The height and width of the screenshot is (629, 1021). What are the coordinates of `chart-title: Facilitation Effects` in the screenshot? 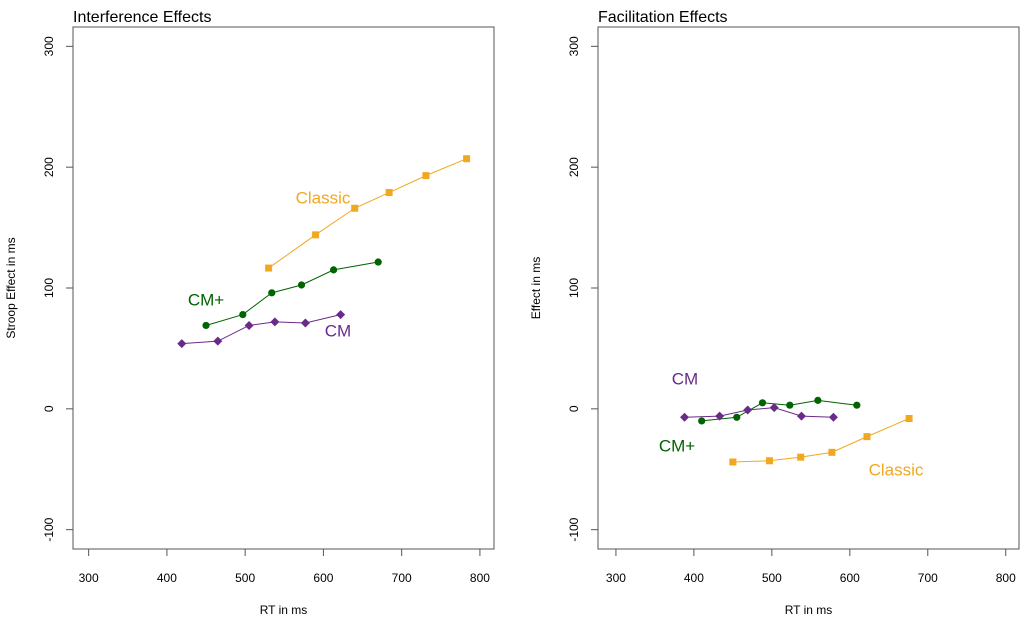 It's located at (663, 17).